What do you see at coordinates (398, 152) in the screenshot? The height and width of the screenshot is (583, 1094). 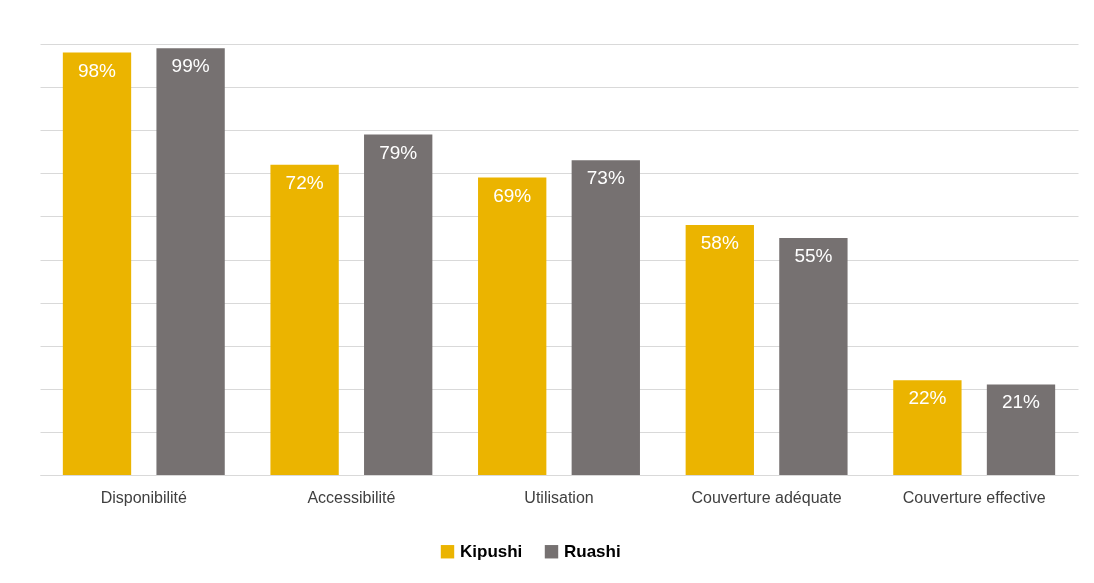 I see `data-label: 79%` at bounding box center [398, 152].